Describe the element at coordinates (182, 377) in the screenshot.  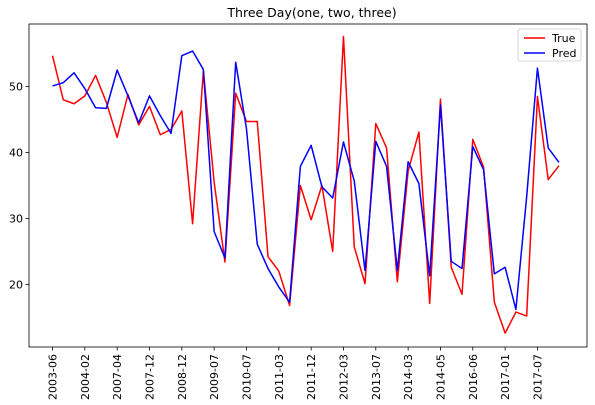
I see `x-tick-label: 2008-12` at that location.